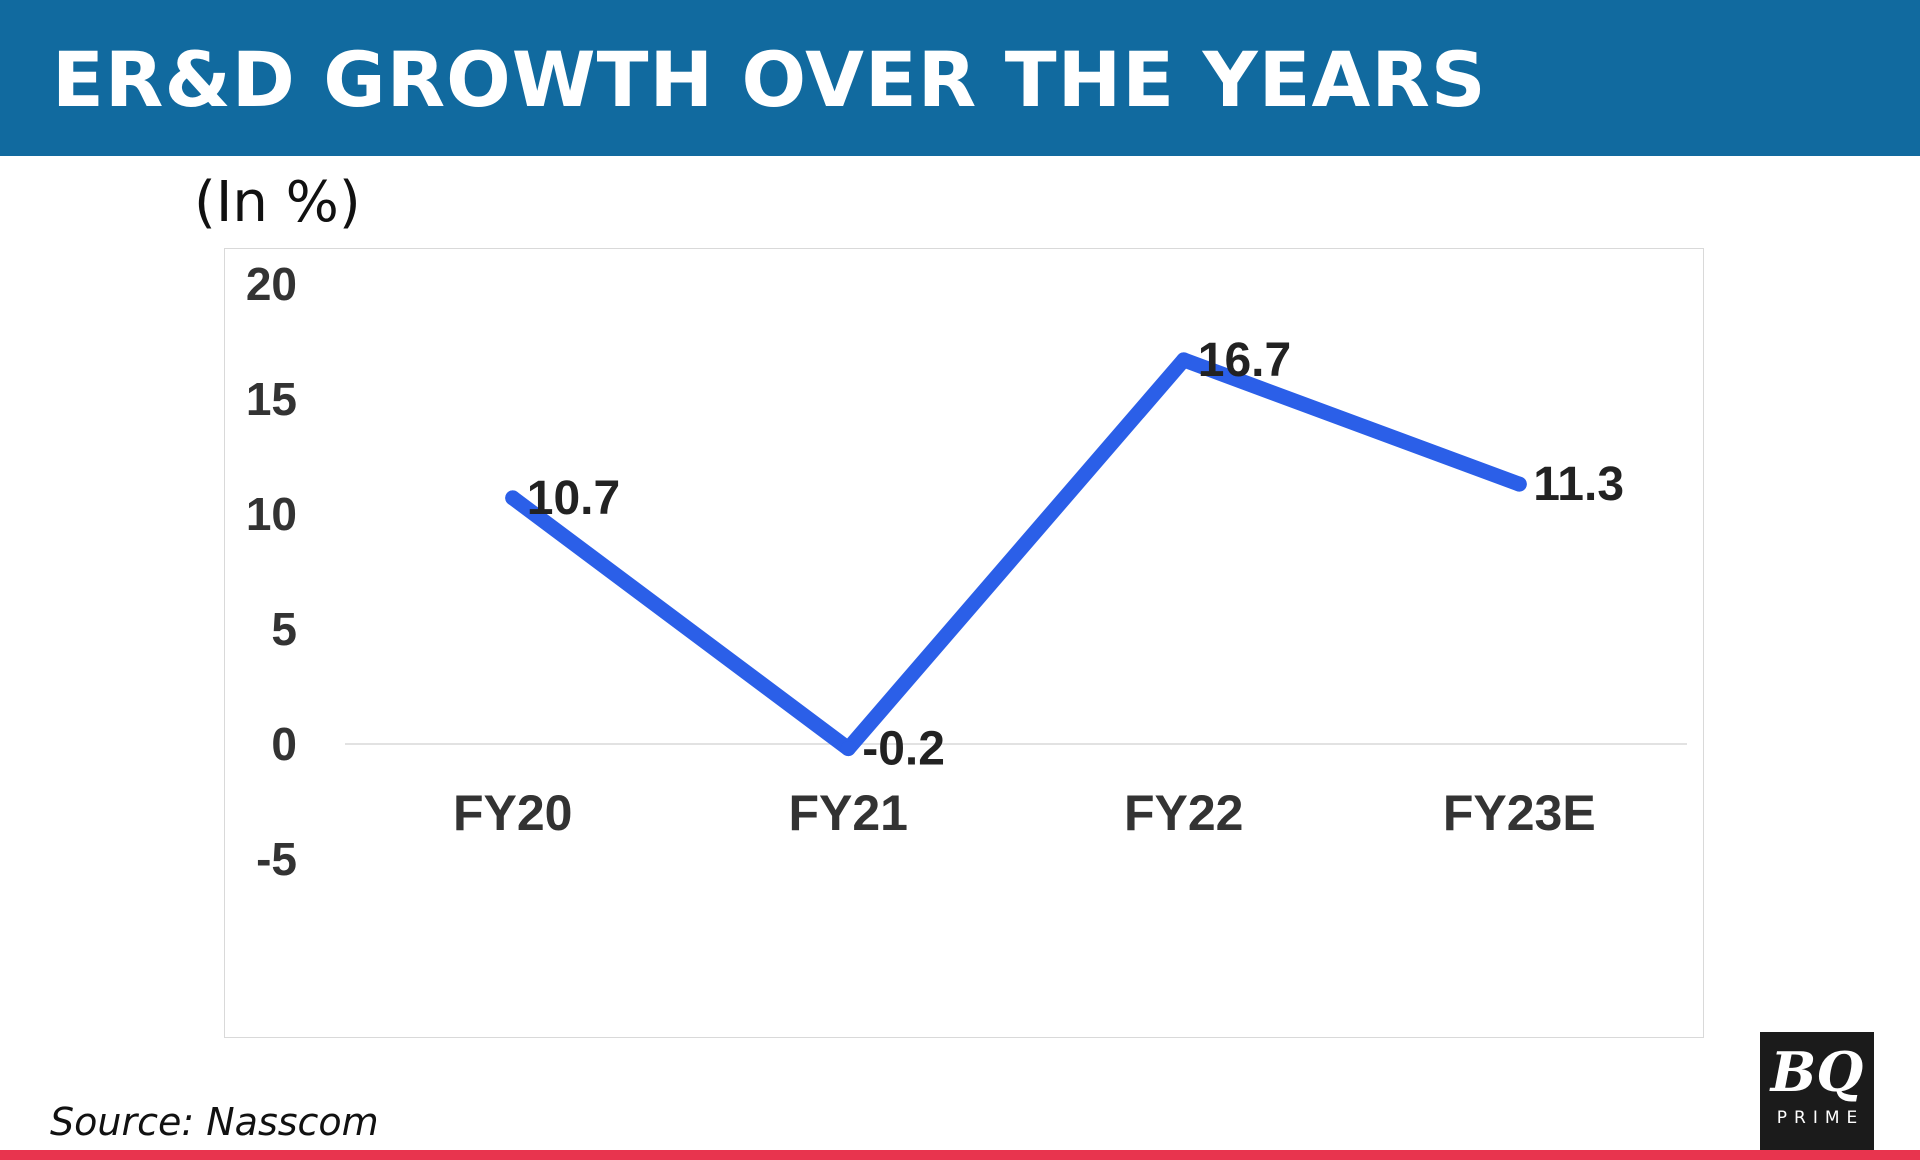 This screenshot has height=1160, width=1920. I want to click on header-banner: ER&D GROWTH OVER THE YEARS, so click(960, 78).